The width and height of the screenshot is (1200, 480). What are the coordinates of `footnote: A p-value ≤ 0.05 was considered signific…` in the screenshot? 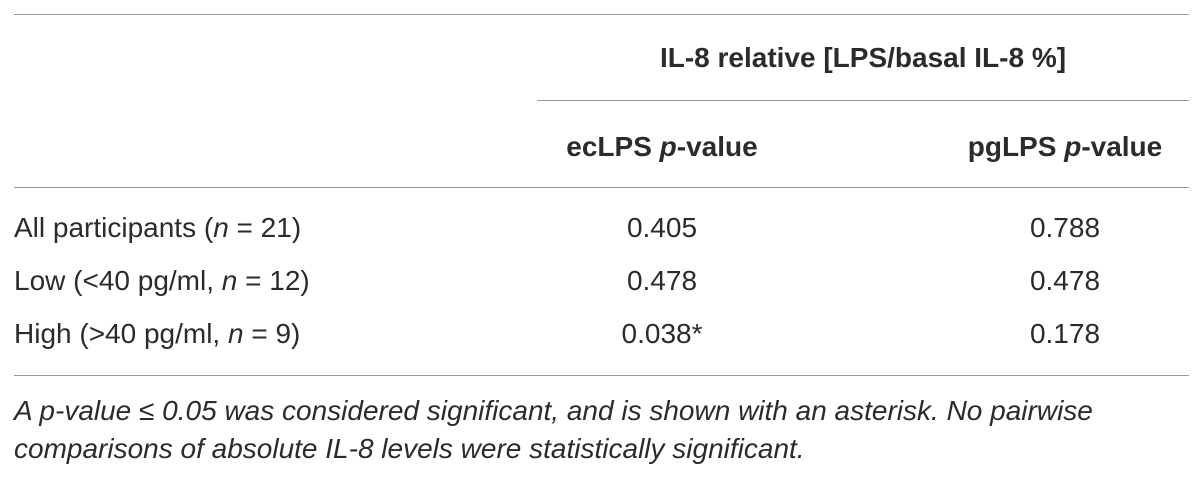 It's located at (553, 429).